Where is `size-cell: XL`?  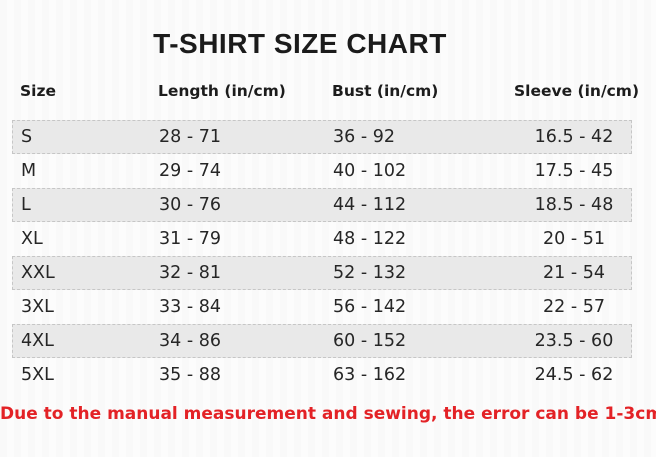 size-cell: XL is located at coordinates (32, 239).